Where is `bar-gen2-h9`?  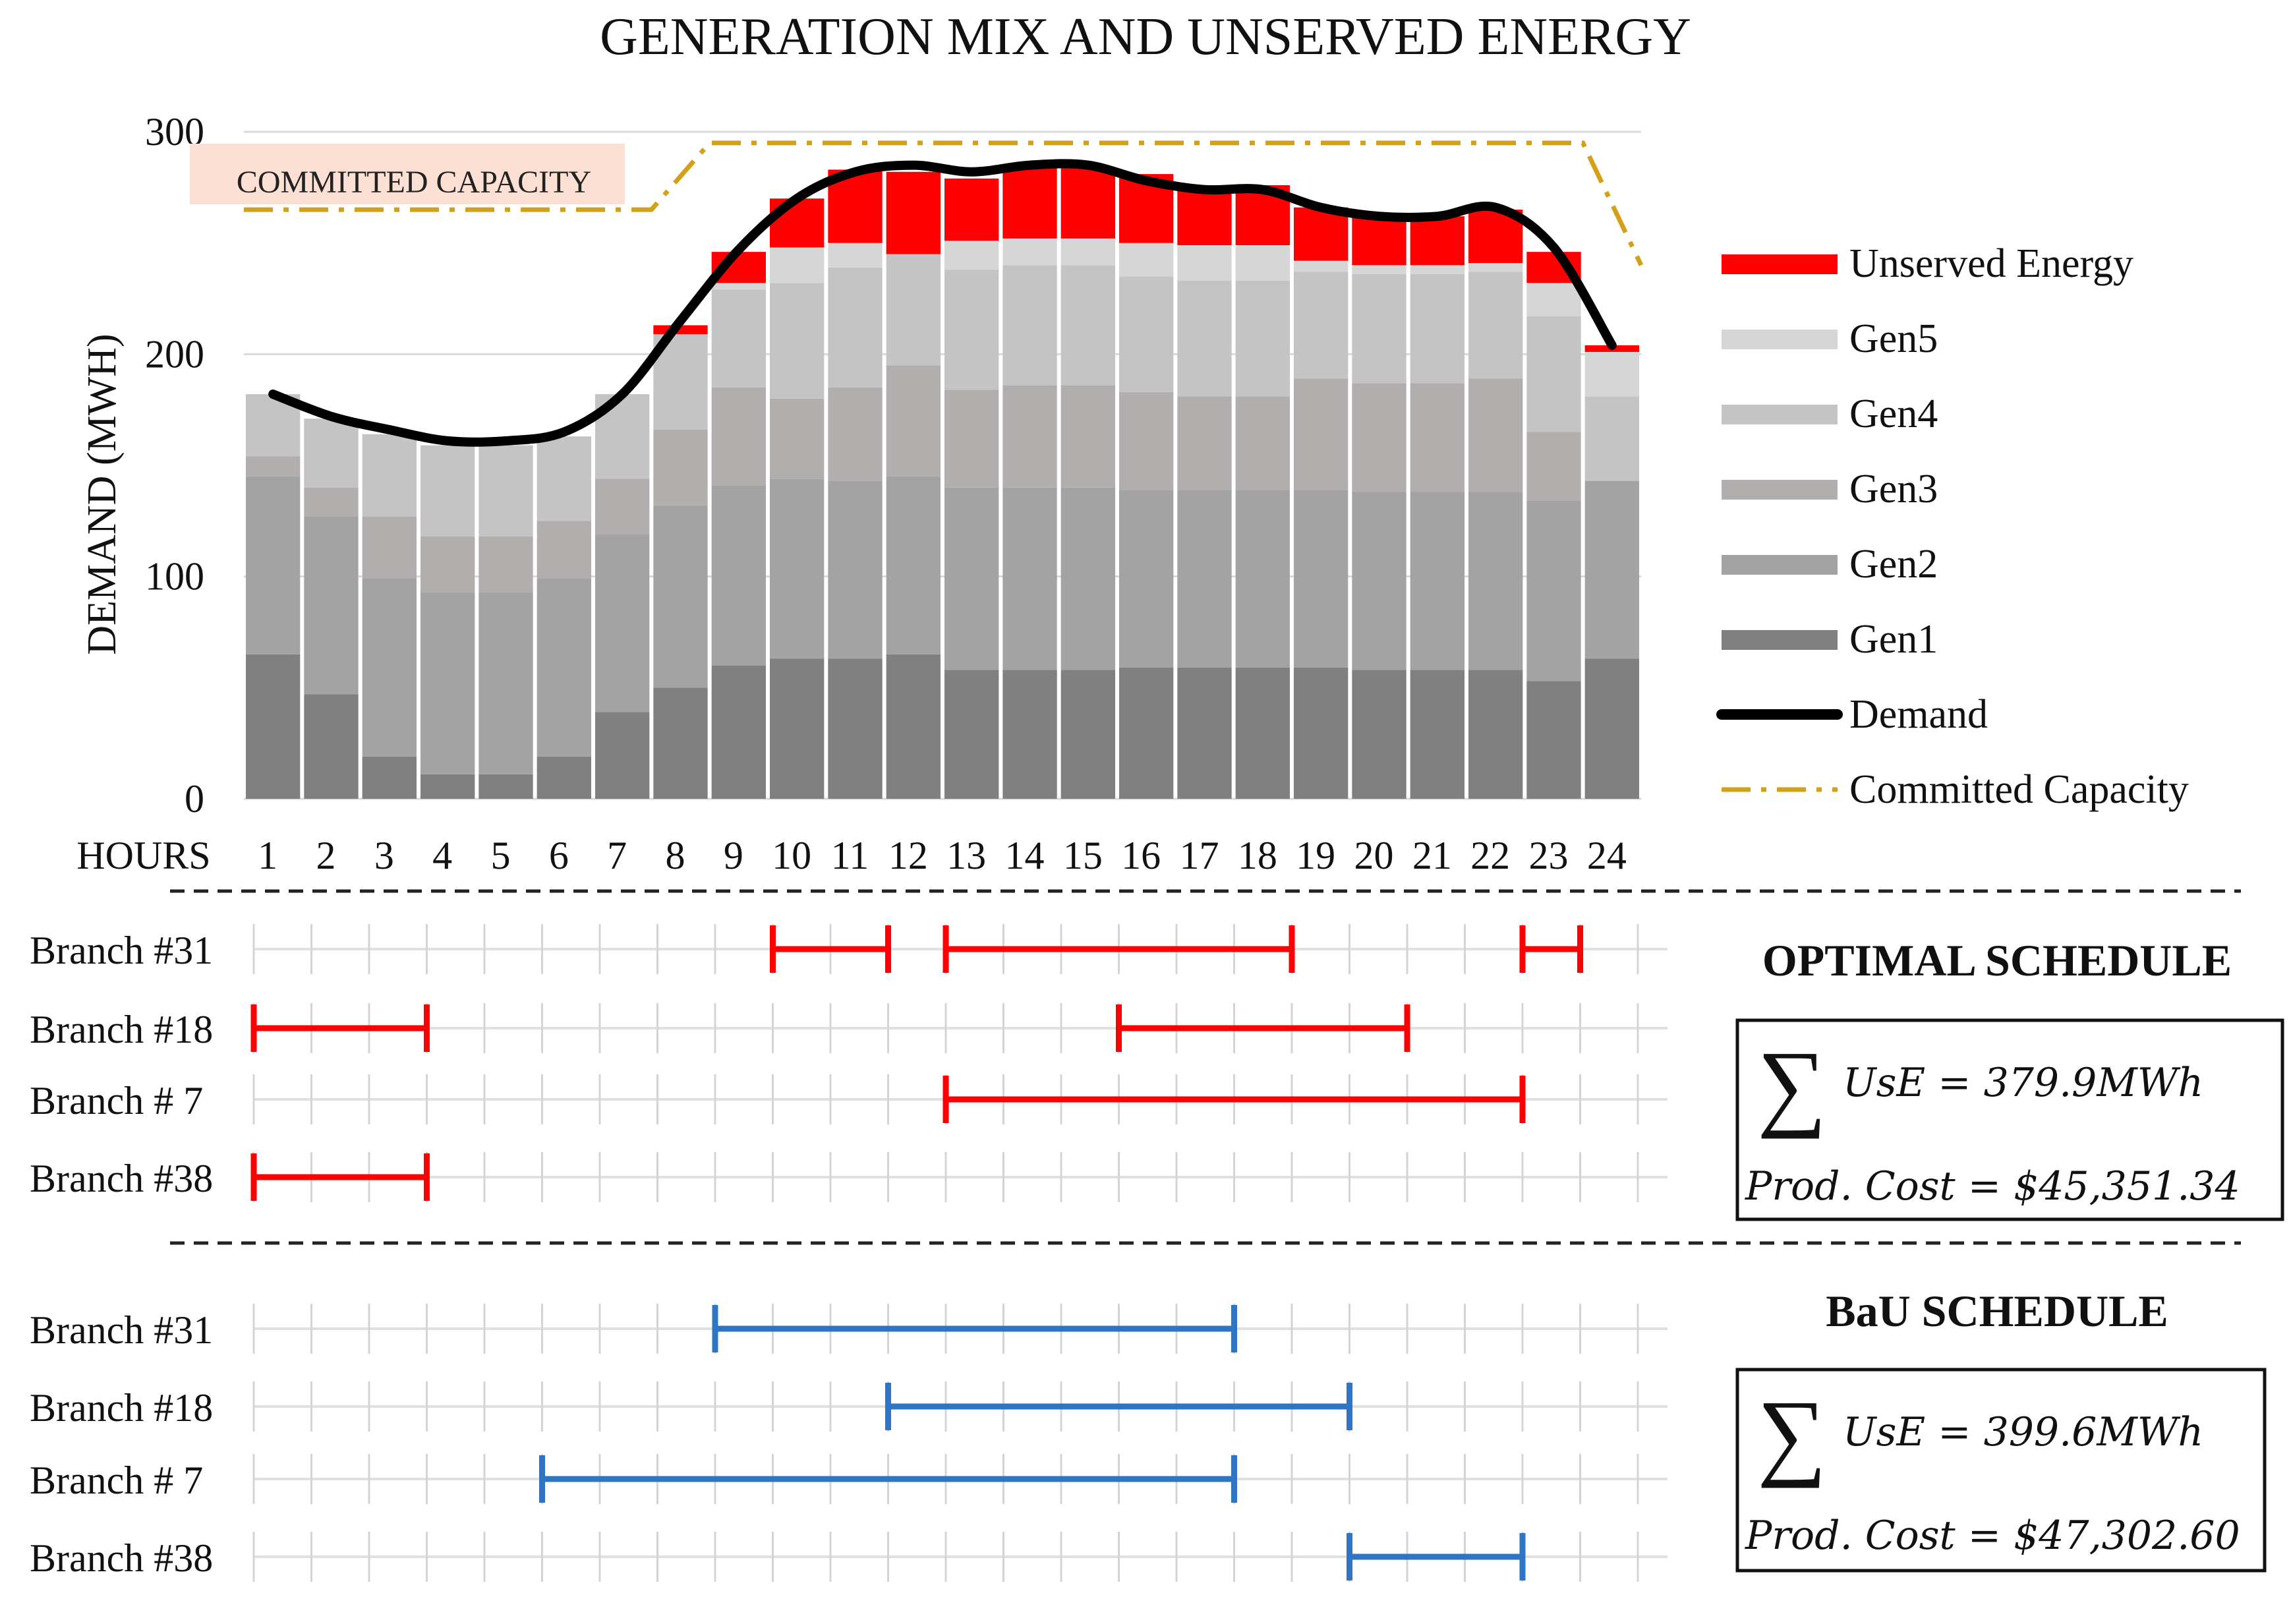
bar-gen2-h9 is located at coordinates (738, 575).